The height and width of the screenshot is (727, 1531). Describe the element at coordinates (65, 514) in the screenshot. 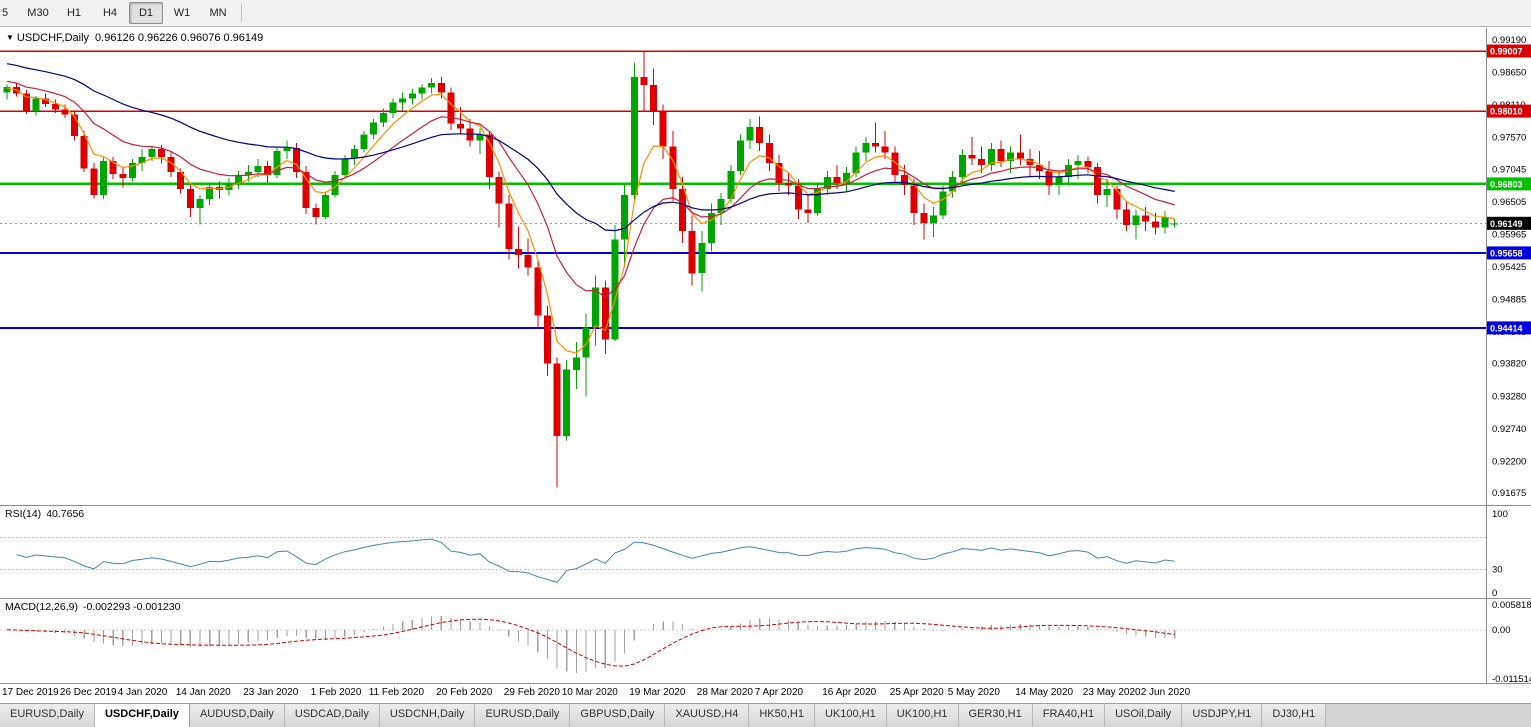

I see `rsi-value: 40.7656` at that location.